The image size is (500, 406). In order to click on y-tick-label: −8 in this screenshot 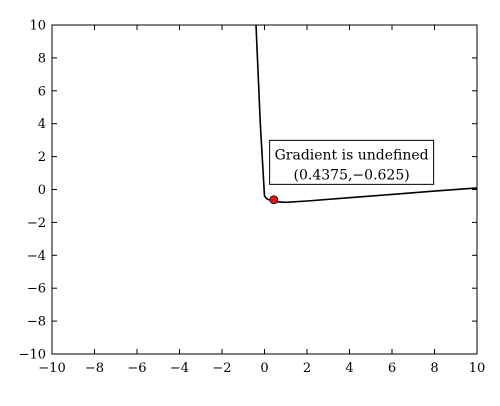, I will do `click(36, 322)`.